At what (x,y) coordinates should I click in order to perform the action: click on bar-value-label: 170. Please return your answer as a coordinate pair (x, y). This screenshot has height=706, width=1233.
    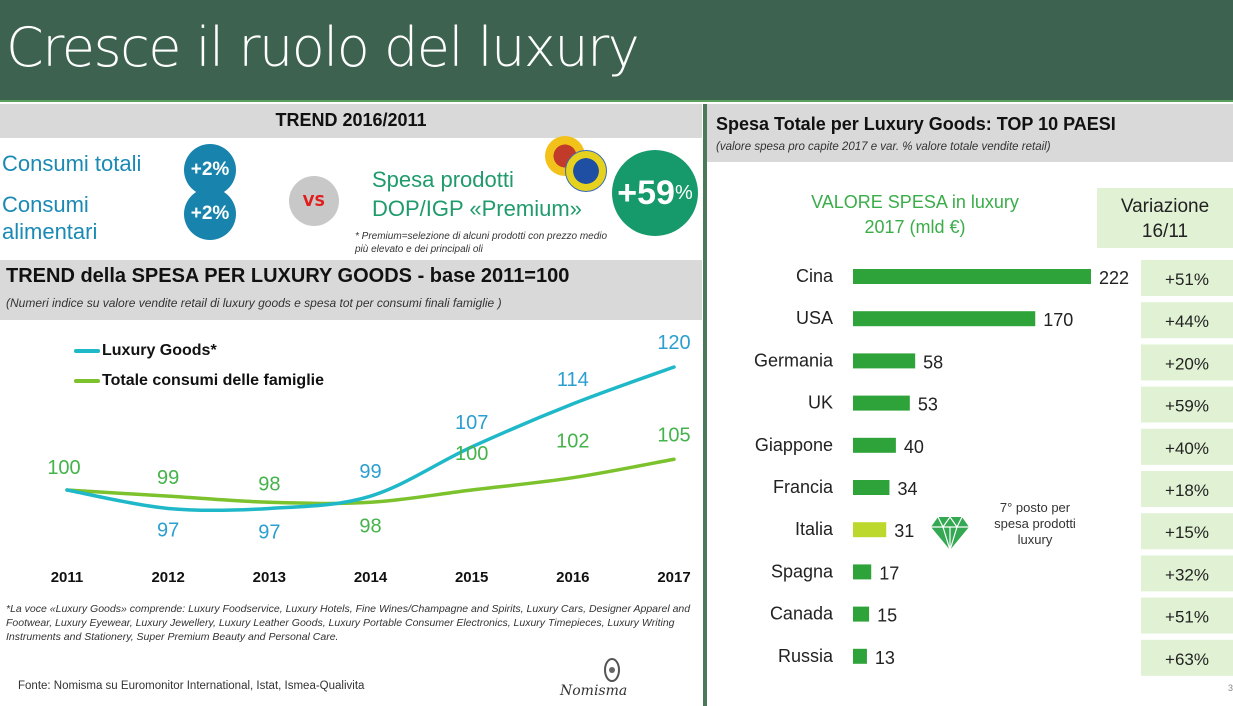
    Looking at the image, I should click on (1058, 320).